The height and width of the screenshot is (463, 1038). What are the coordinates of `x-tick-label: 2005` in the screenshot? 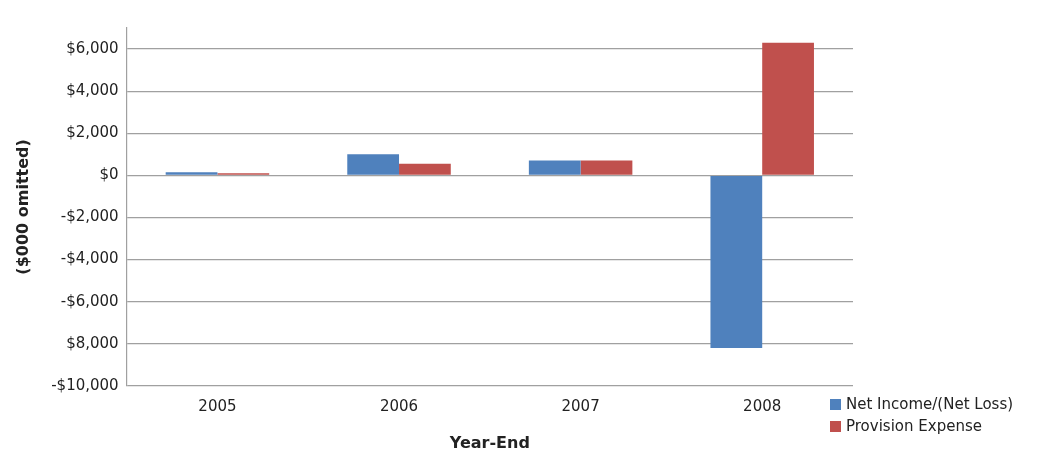 It's located at (217, 405).